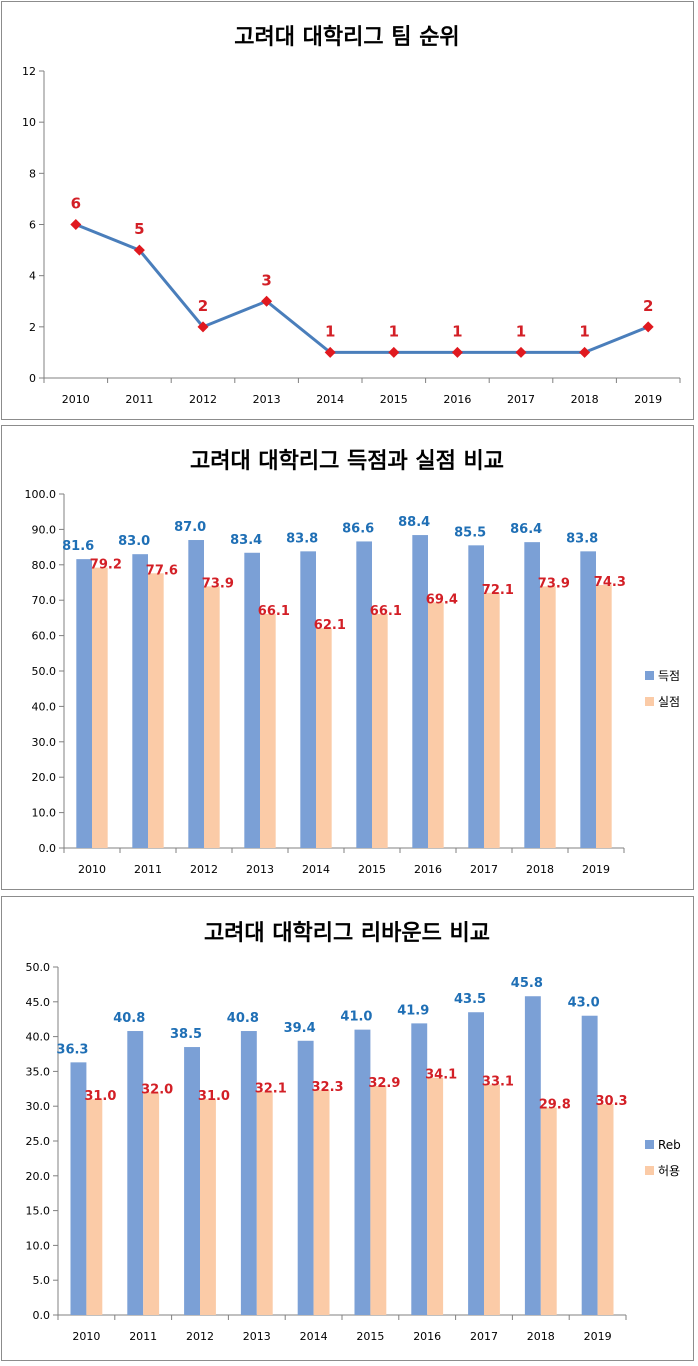 The image size is (698, 1366). I want to click on bar-data-label: 32.3, so click(328, 1087).